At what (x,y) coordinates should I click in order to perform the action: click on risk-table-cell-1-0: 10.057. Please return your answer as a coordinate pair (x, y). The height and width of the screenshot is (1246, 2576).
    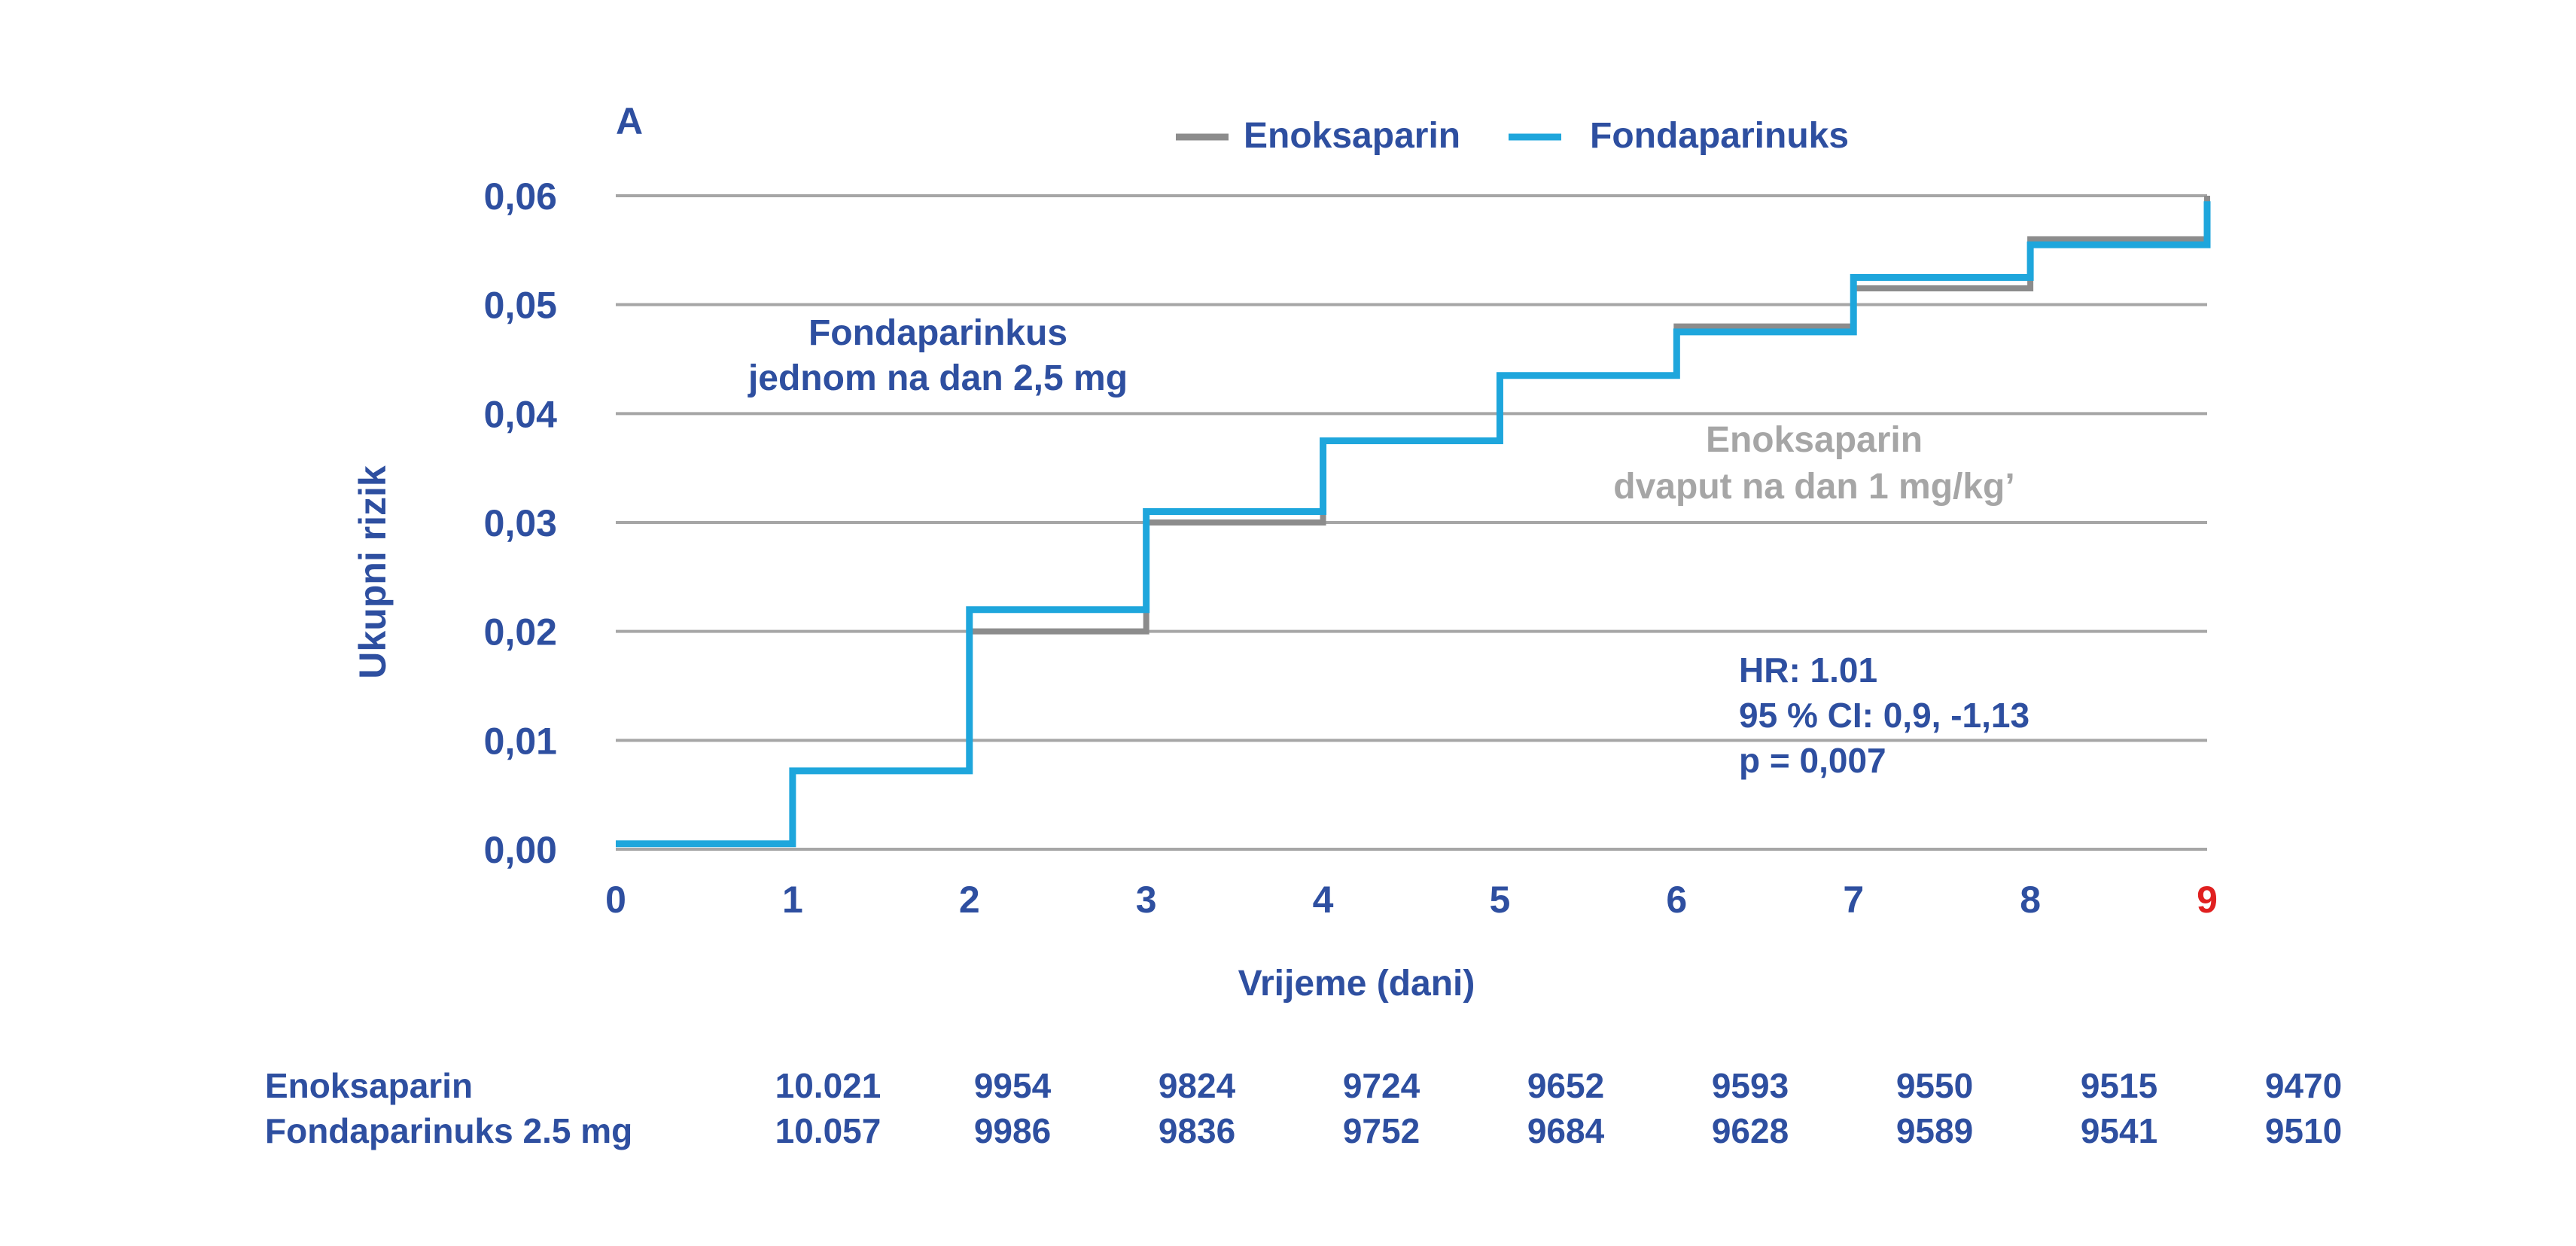
    Looking at the image, I should click on (829, 1130).